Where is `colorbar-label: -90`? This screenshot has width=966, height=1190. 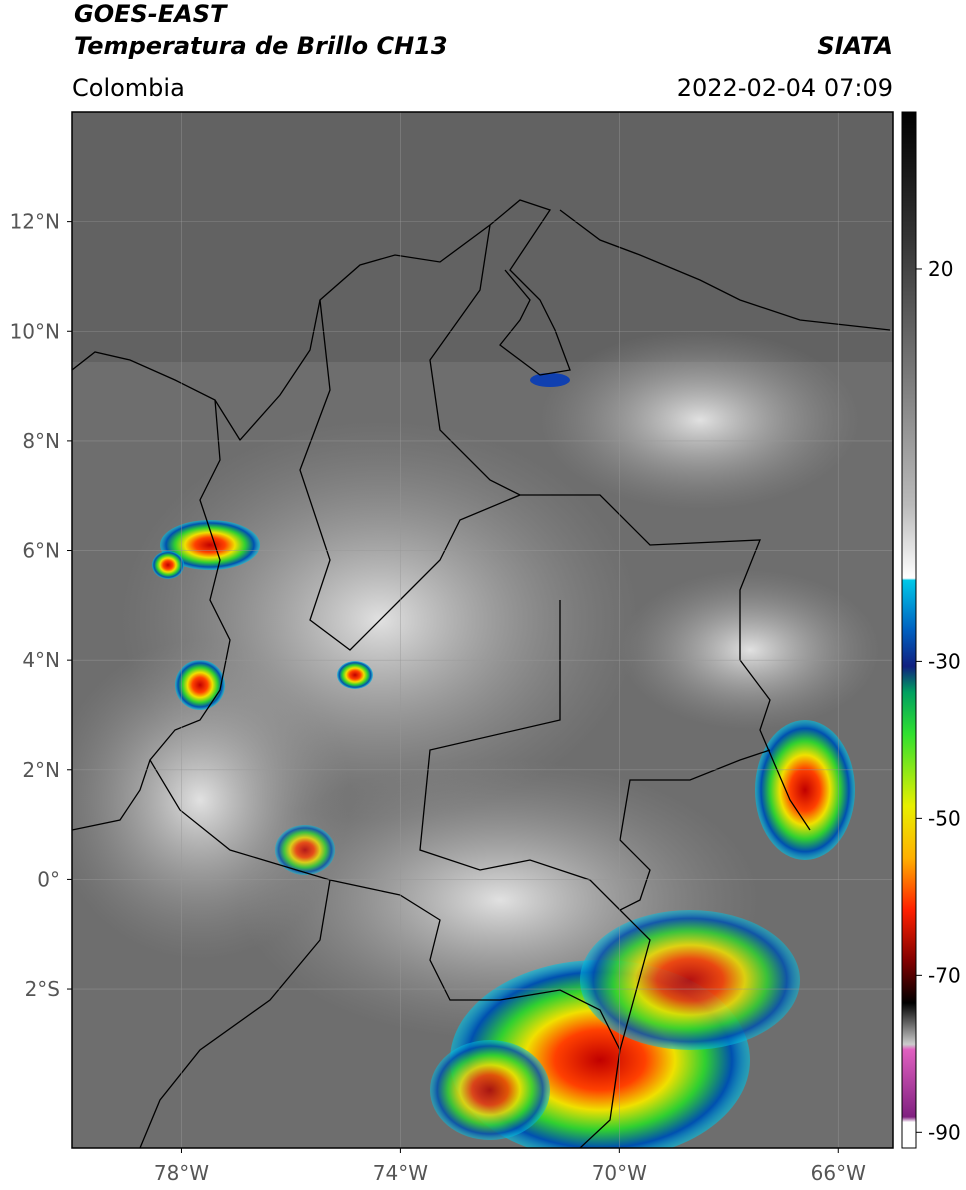
colorbar-label: -90 is located at coordinates (944, 1132).